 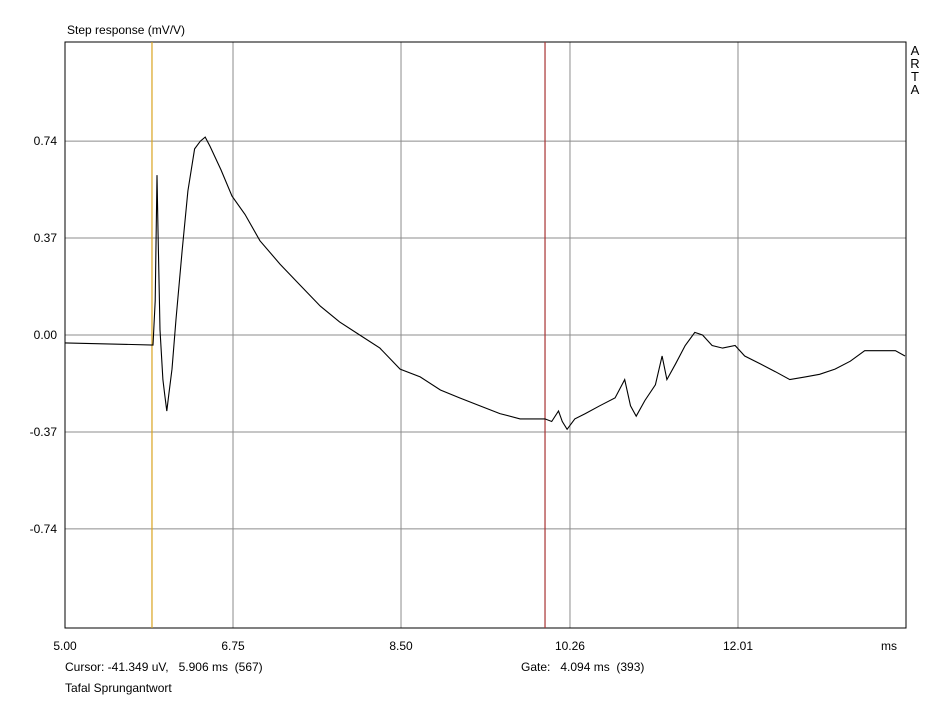 What do you see at coordinates (915, 70) in the screenshot?
I see `watermark: ARTA` at bounding box center [915, 70].